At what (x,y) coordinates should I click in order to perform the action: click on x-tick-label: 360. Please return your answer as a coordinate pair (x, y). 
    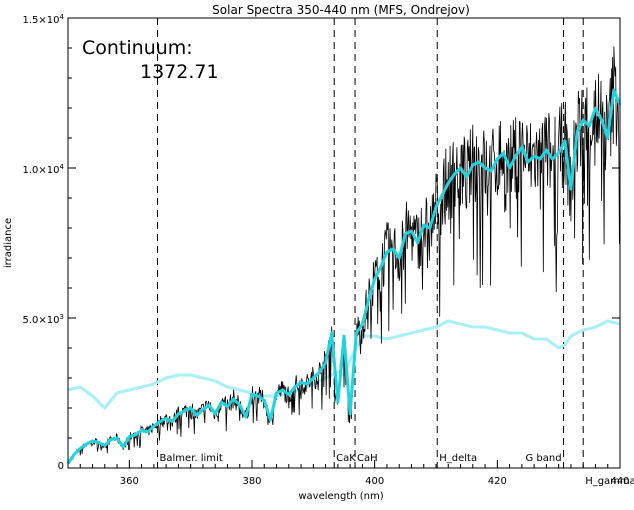
    Looking at the image, I should click on (129, 481).